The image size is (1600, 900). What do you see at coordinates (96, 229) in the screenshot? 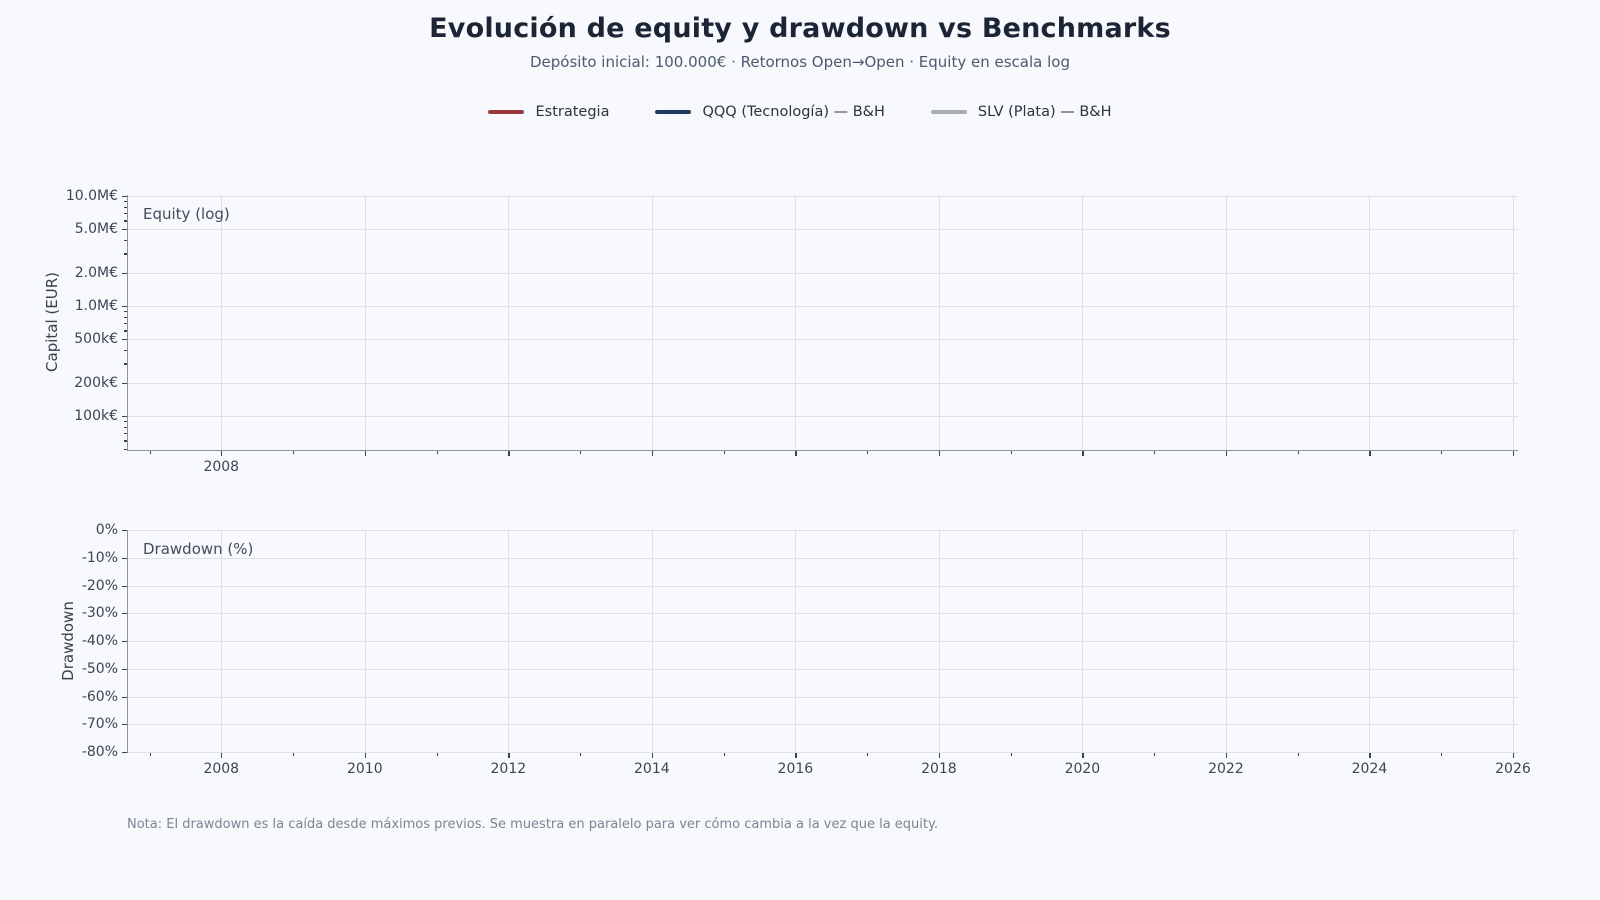
I see `y-tick-label: 5.0M€` at bounding box center [96, 229].